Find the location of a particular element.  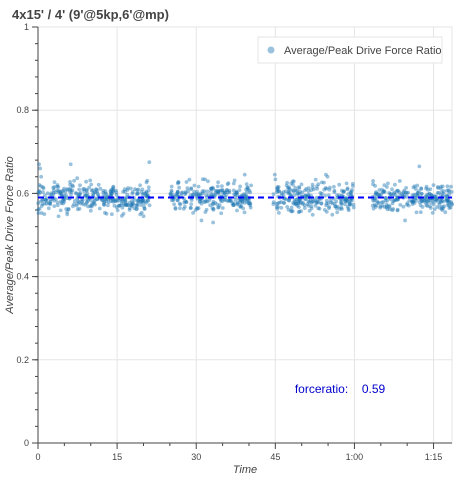

x-tick-label: 30 is located at coordinates (196, 457).